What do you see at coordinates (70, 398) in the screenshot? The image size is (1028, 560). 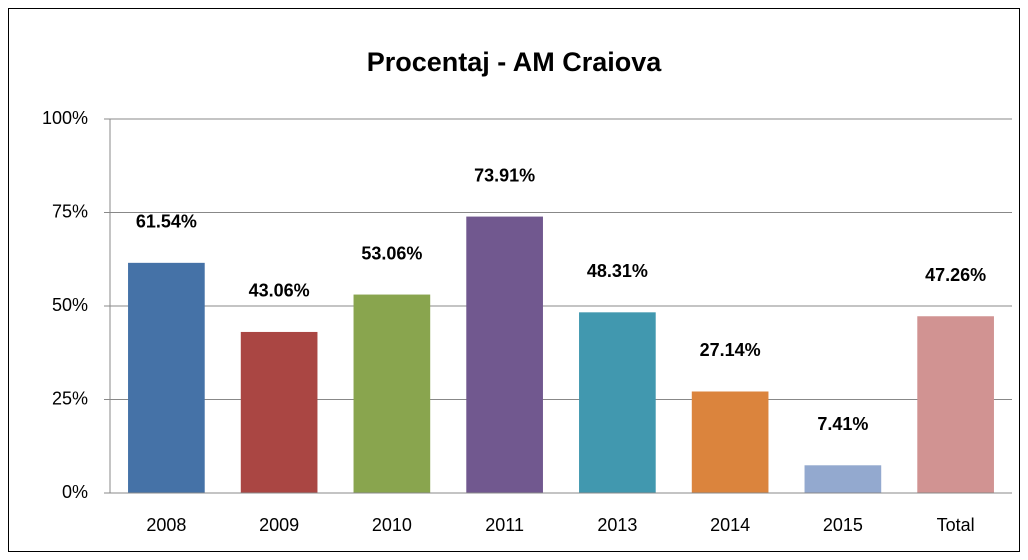 I see `y-tick-label: 25%` at bounding box center [70, 398].